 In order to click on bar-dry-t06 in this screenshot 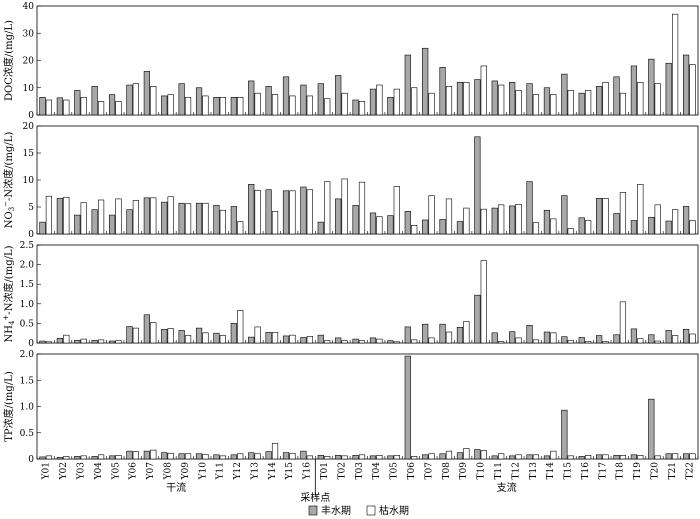, I will do `click(414, 230)`.